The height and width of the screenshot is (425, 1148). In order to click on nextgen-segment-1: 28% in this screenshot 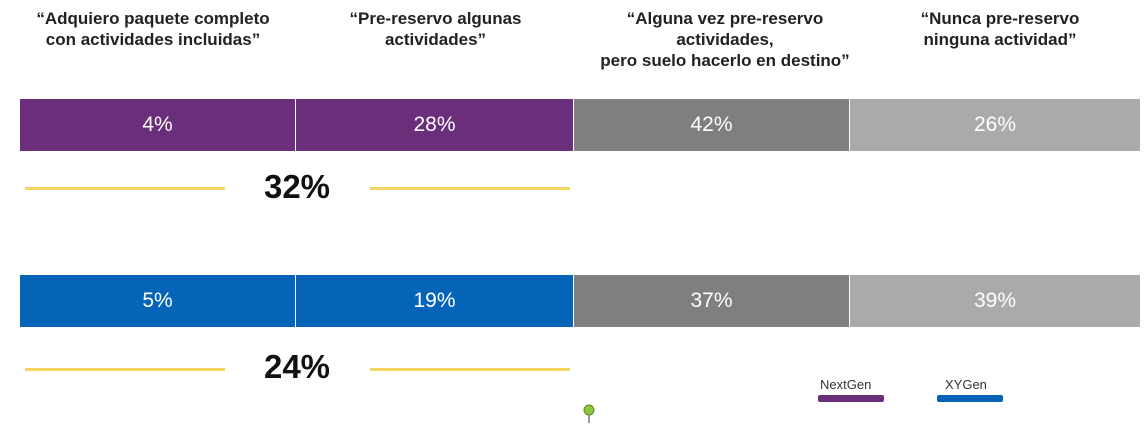, I will do `click(435, 125)`.